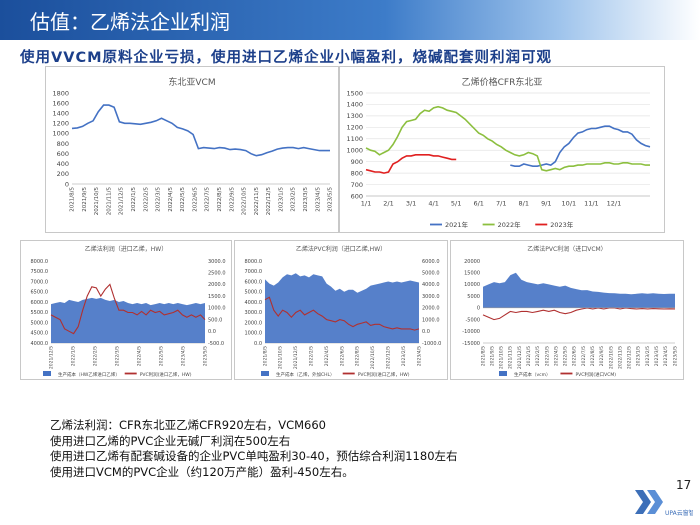  Describe the element at coordinates (584, 356) in the screenshot. I see `x-tick-label: 2022/7/5` at that location.